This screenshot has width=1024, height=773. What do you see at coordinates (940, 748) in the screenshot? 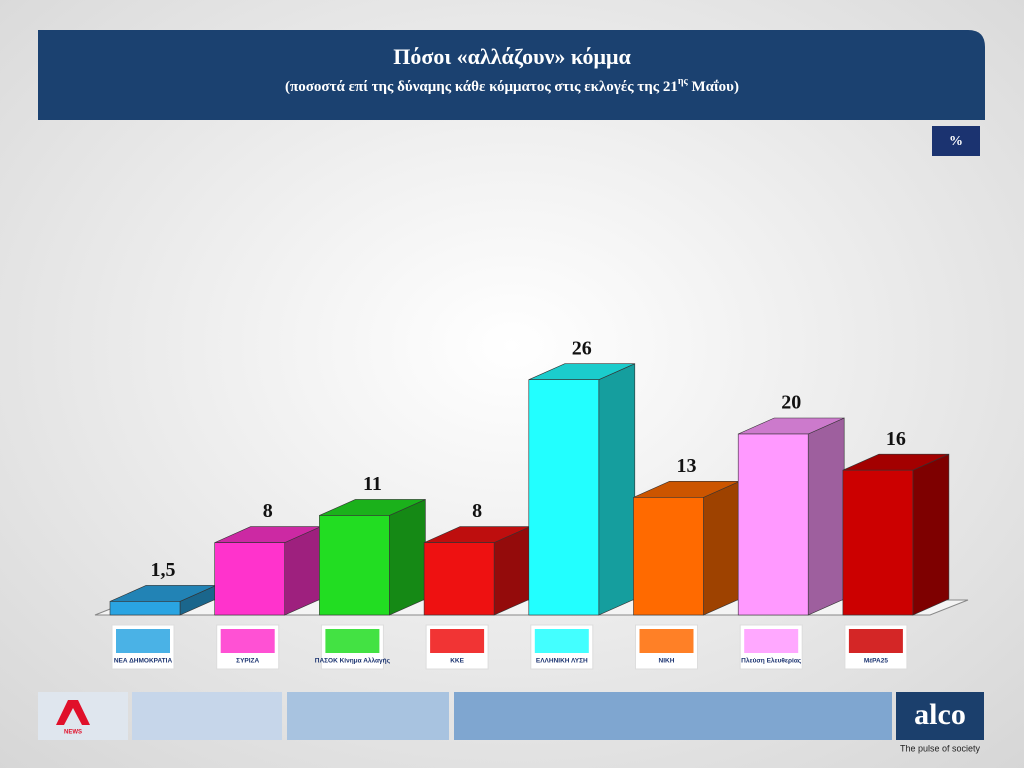
I see `brand-tagline: The pulse of society` at bounding box center [940, 748].